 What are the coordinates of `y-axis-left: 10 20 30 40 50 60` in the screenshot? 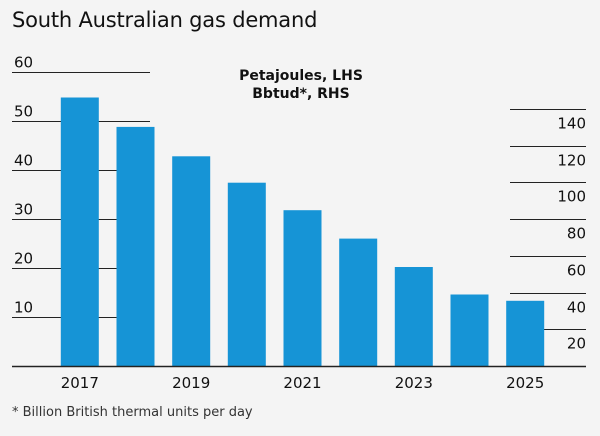 It's located at (23, 185).